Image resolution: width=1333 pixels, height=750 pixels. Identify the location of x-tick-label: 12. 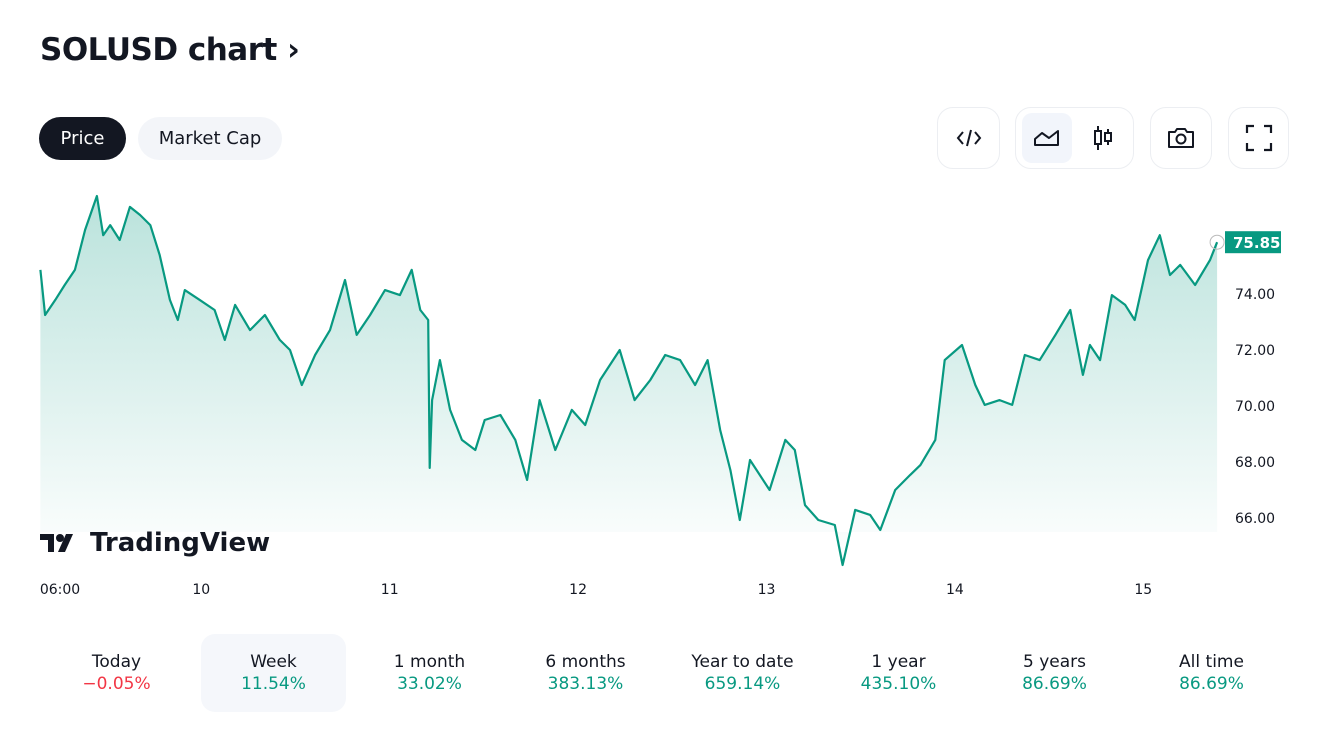
(578, 590).